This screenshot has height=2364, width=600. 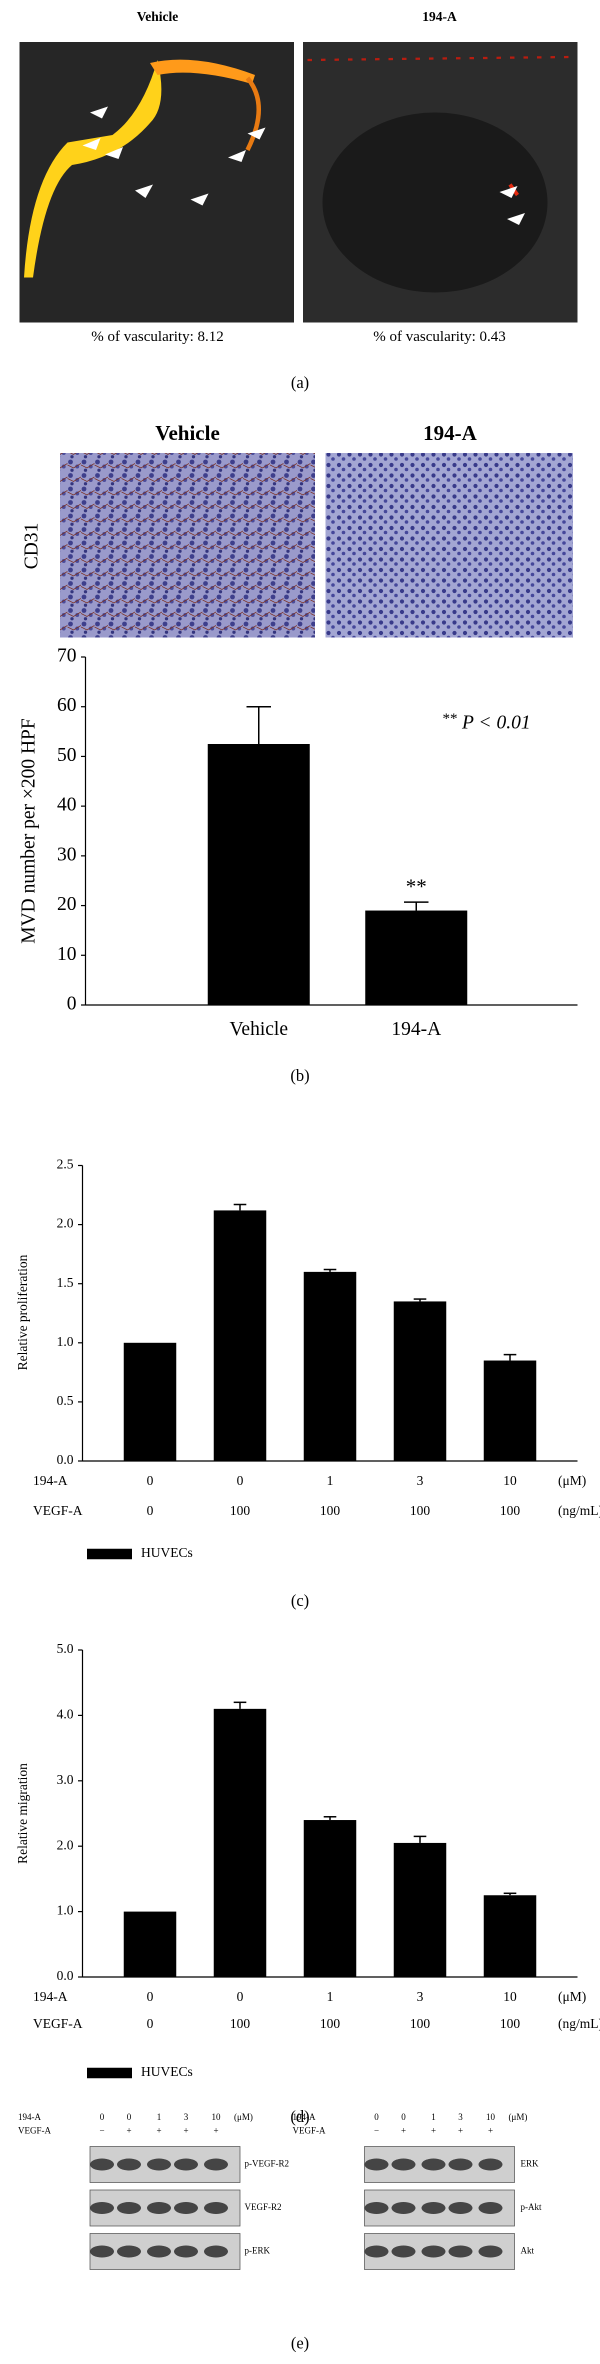 What do you see at coordinates (58, 2023) in the screenshot?
I see `x-row-name: VEGF-A` at bounding box center [58, 2023].